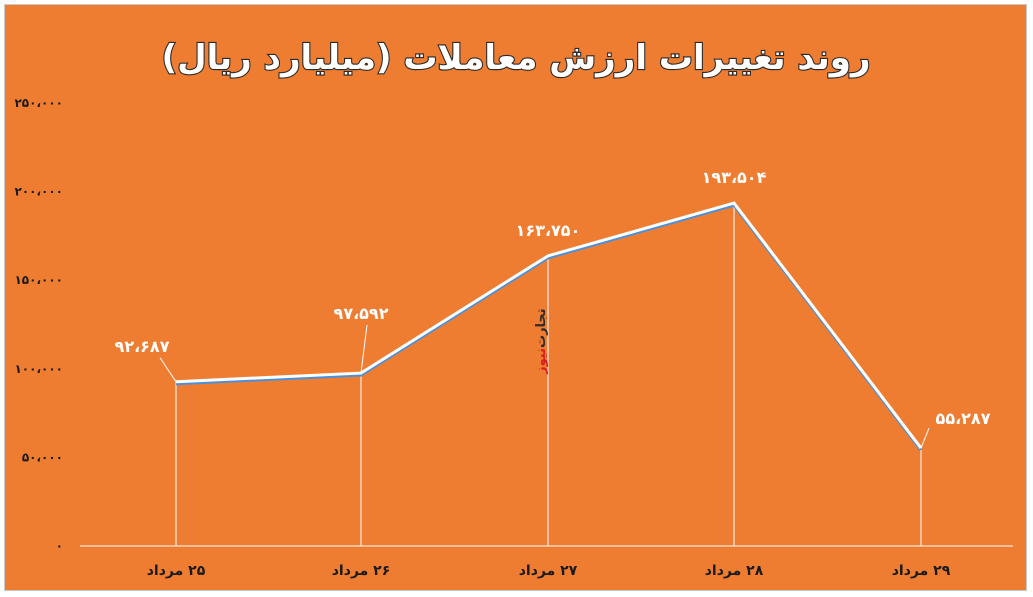 The image size is (1033, 597). I want to click on watermark-part2: نیوز, so click(541, 361).